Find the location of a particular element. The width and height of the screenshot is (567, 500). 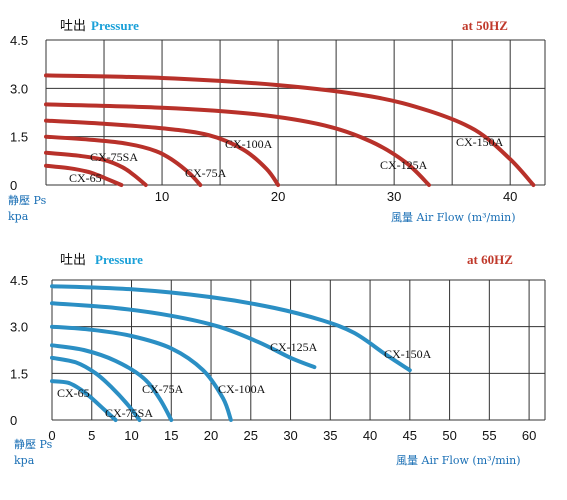

x-tick-label: 45 is located at coordinates (410, 435).